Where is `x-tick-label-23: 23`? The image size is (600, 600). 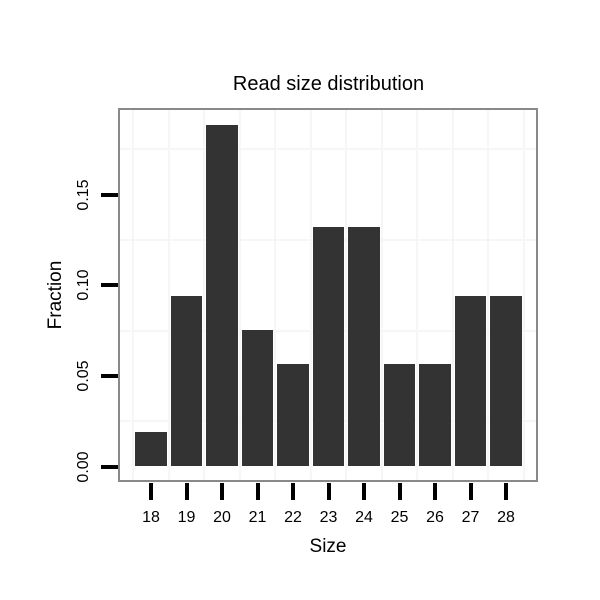 x-tick-label-23: 23 is located at coordinates (328, 517).